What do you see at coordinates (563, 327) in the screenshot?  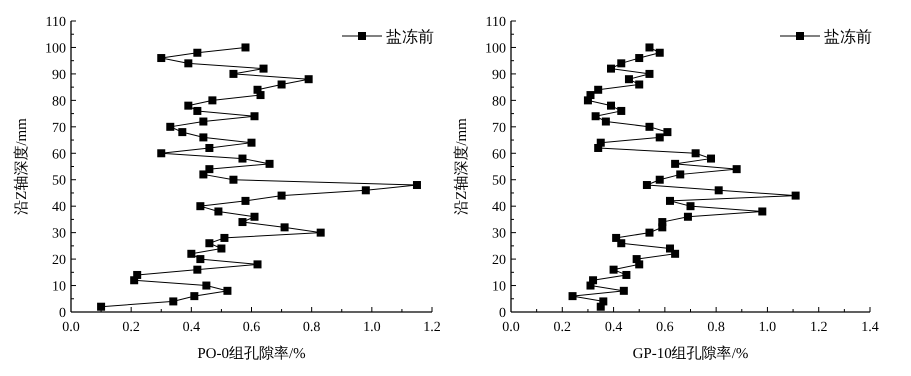 I see `x-tick-label: 0.2` at bounding box center [563, 327].